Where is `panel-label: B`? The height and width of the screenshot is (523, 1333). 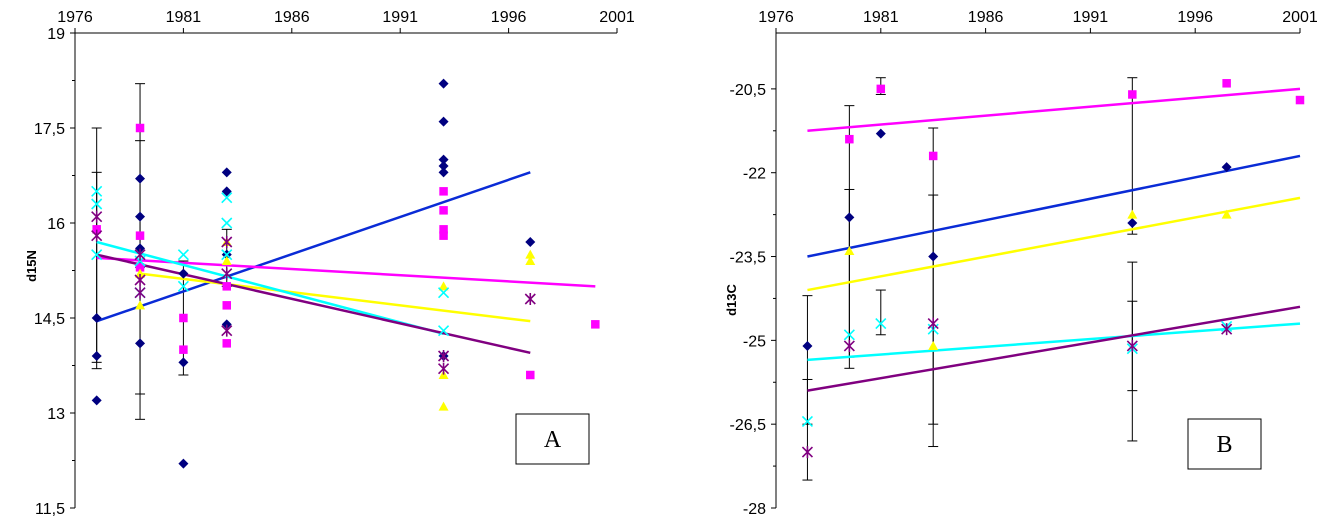
panel-label: B is located at coordinates (1224, 445).